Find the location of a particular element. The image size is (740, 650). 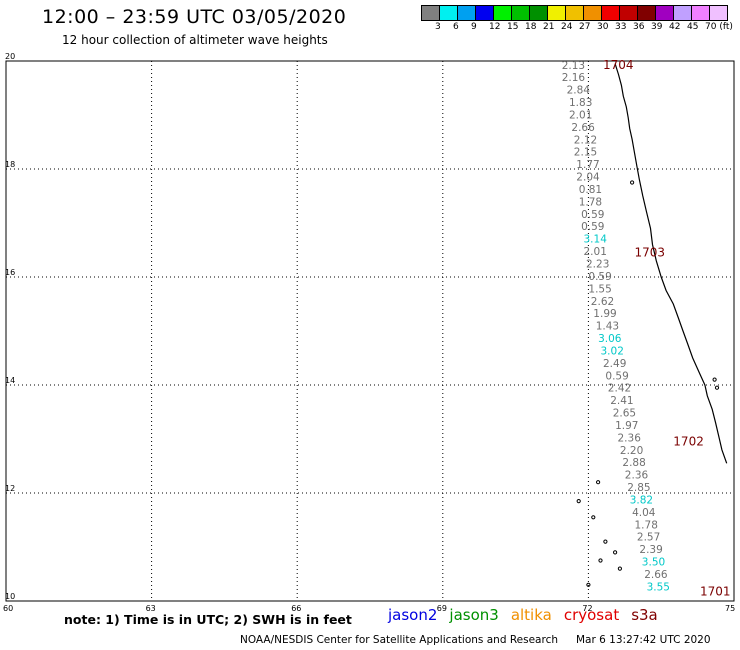

pass-labels: 1704 1703 1702 1701 is located at coordinates (667, 328).